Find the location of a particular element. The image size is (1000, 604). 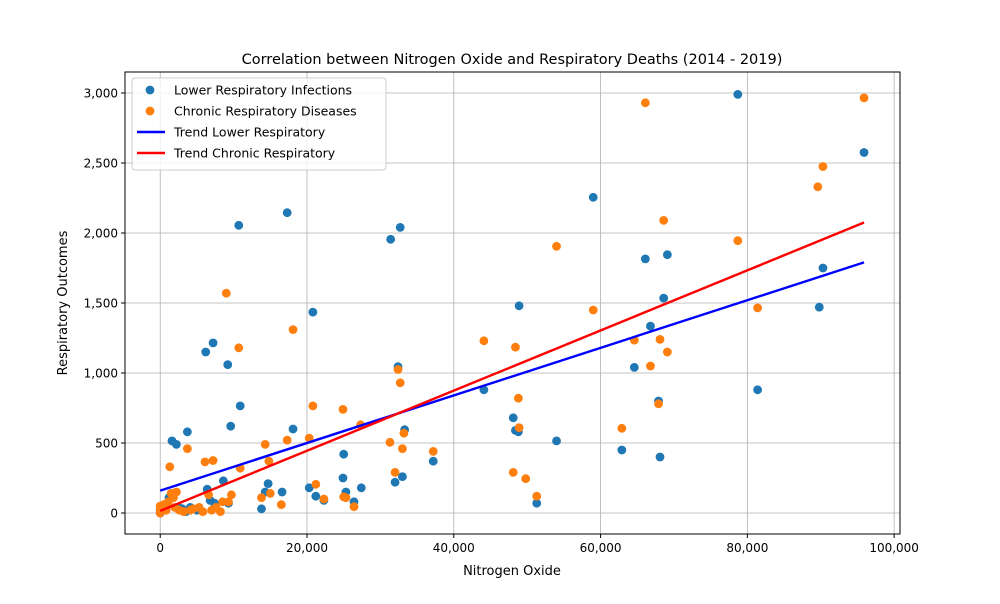

y-tick-label: 3,000 is located at coordinates (101, 94).